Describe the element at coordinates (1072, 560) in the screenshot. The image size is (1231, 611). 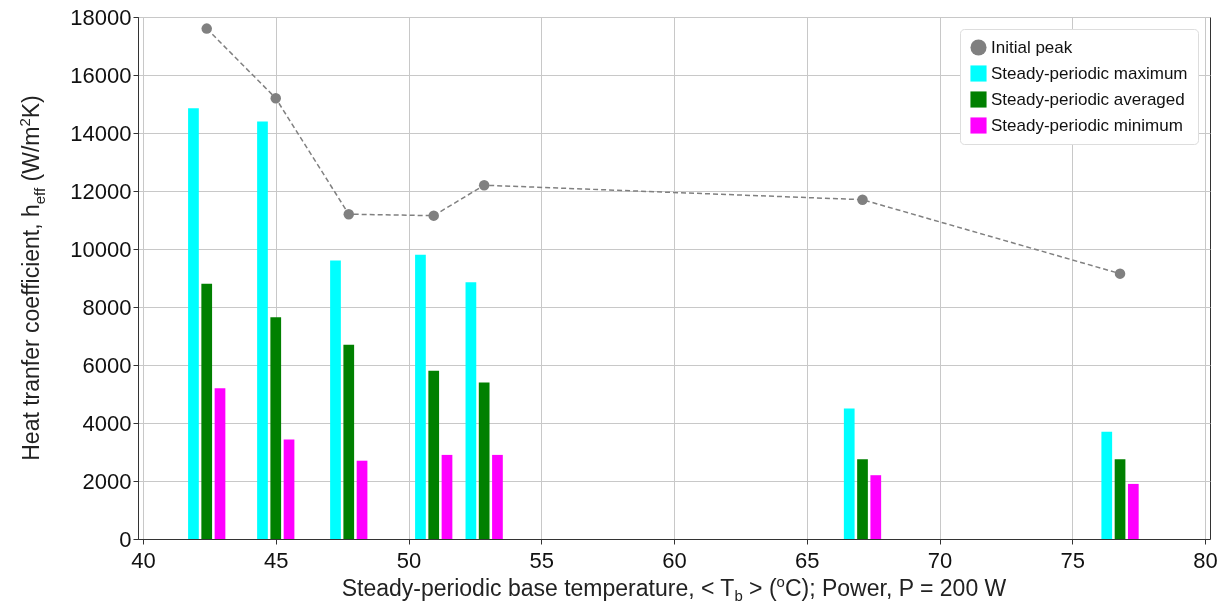
I see `x-tick-label: 75` at that location.